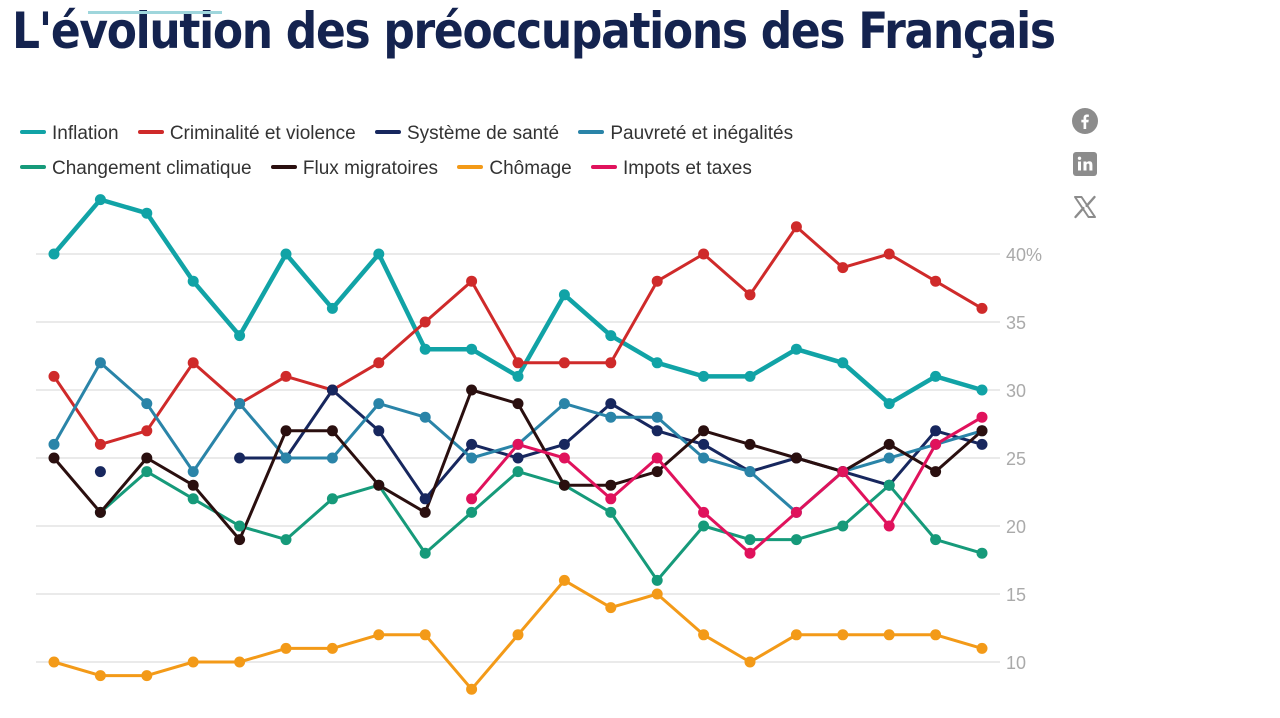 This screenshot has width=1280, height=718. I want to click on legend-label: Inflation, so click(85, 133).